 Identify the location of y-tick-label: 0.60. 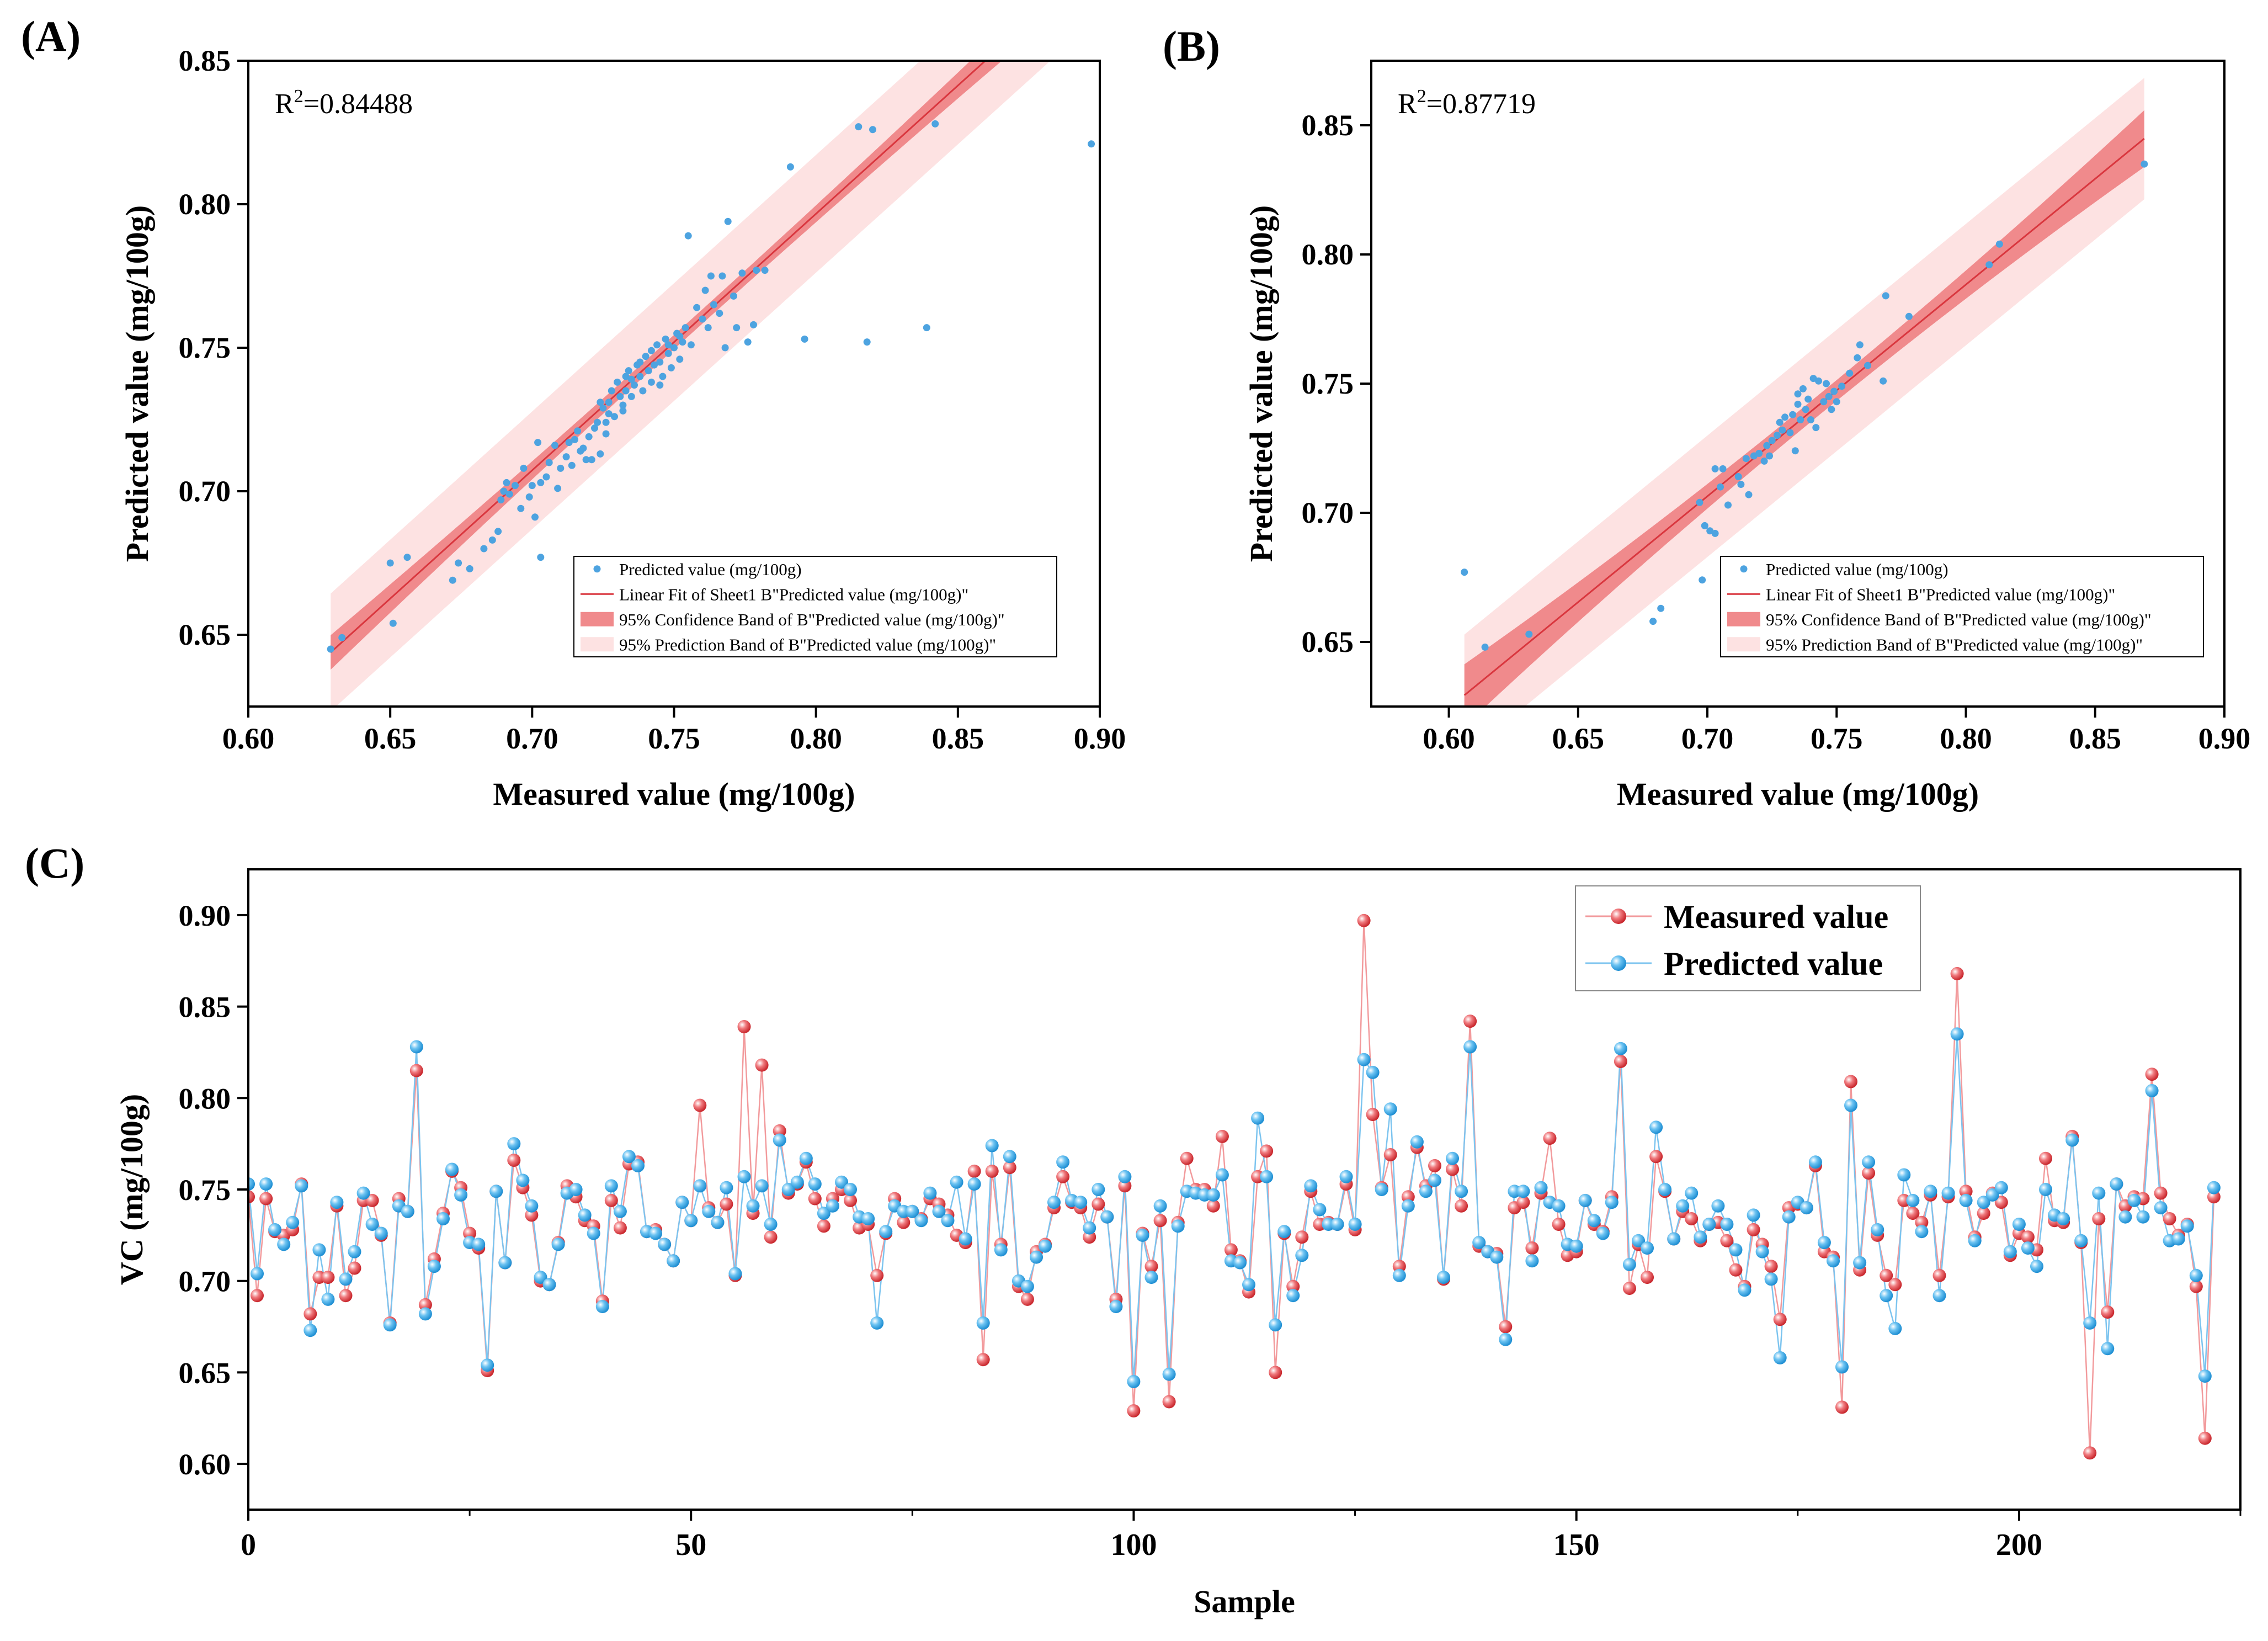
(205, 1465).